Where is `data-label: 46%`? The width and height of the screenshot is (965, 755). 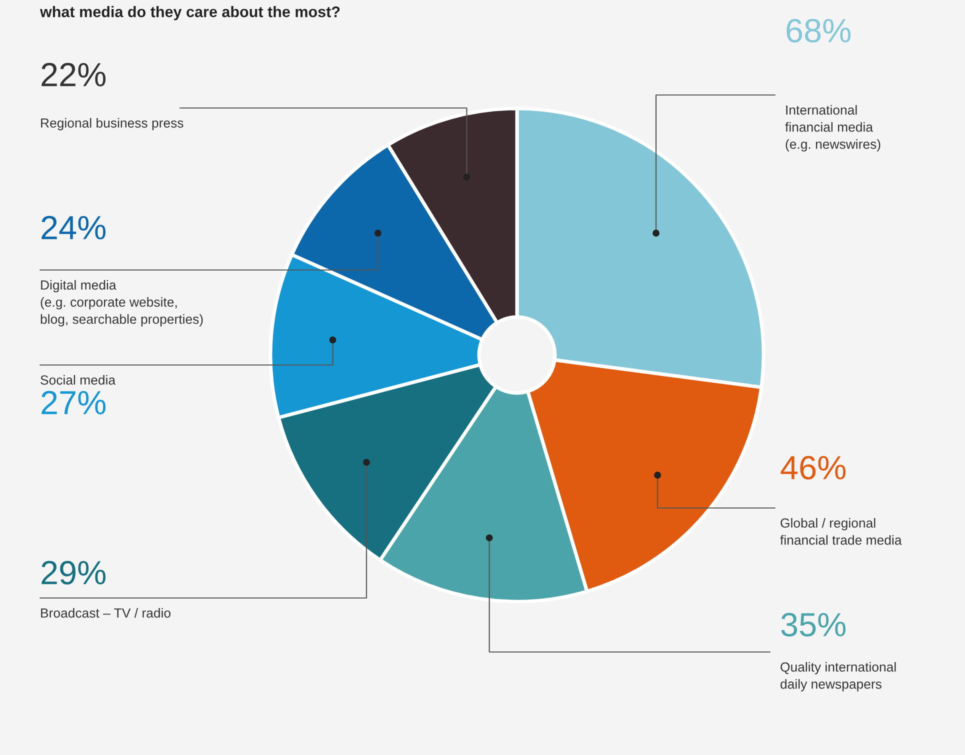 data-label: 46% is located at coordinates (813, 468).